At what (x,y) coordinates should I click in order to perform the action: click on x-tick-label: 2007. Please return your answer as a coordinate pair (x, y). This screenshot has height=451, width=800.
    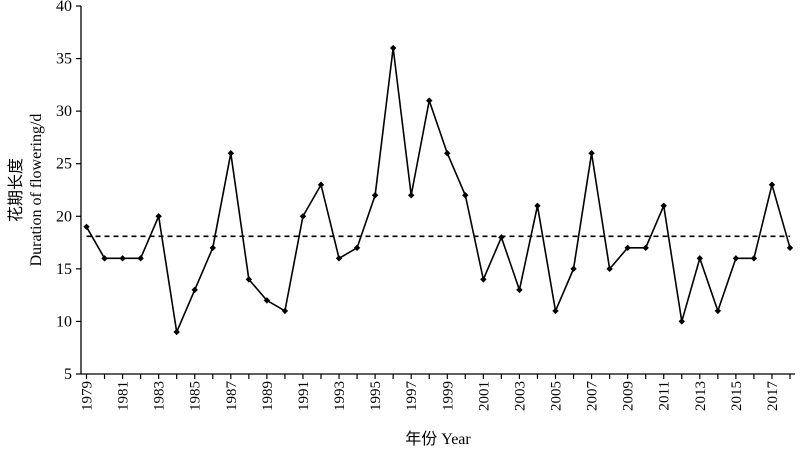
    Looking at the image, I should click on (593, 396).